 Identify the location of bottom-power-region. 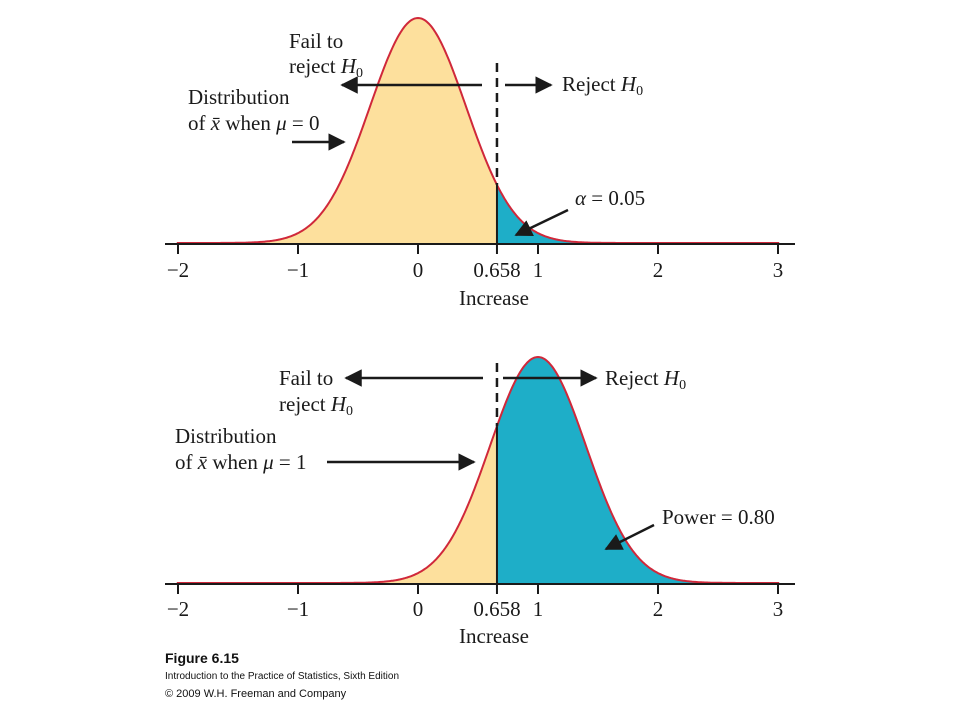
(638, 470).